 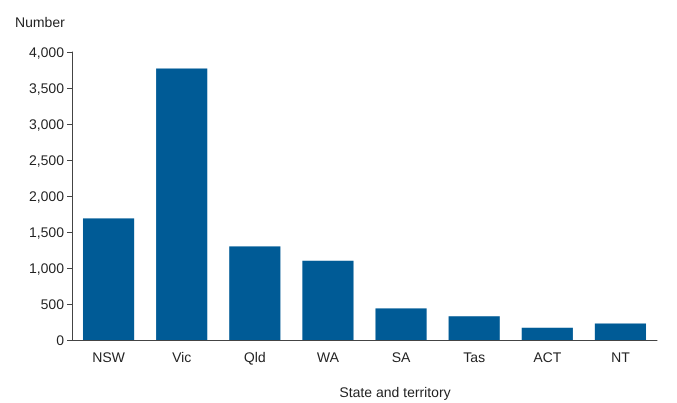 What do you see at coordinates (60, 340) in the screenshot?
I see `y-tick-label: 0` at bounding box center [60, 340].